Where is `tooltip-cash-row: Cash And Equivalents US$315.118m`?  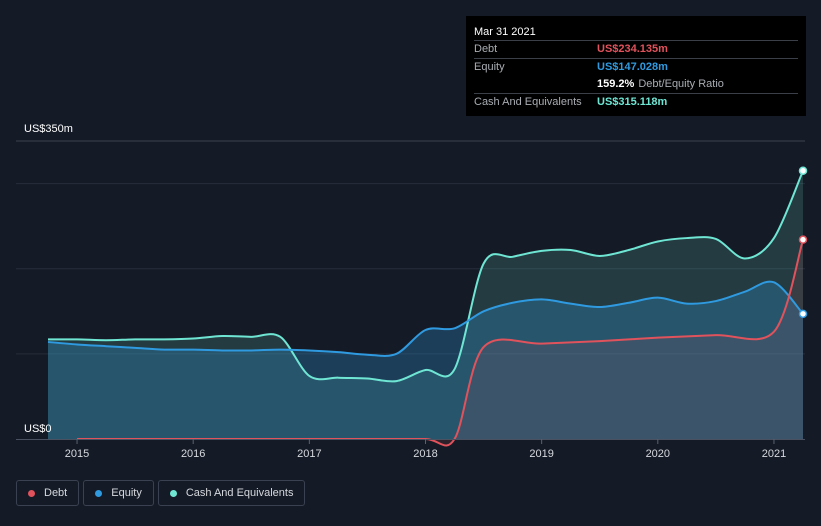
tooltip-cash-row: Cash And Equivalents US$315.118m is located at coordinates (636, 102).